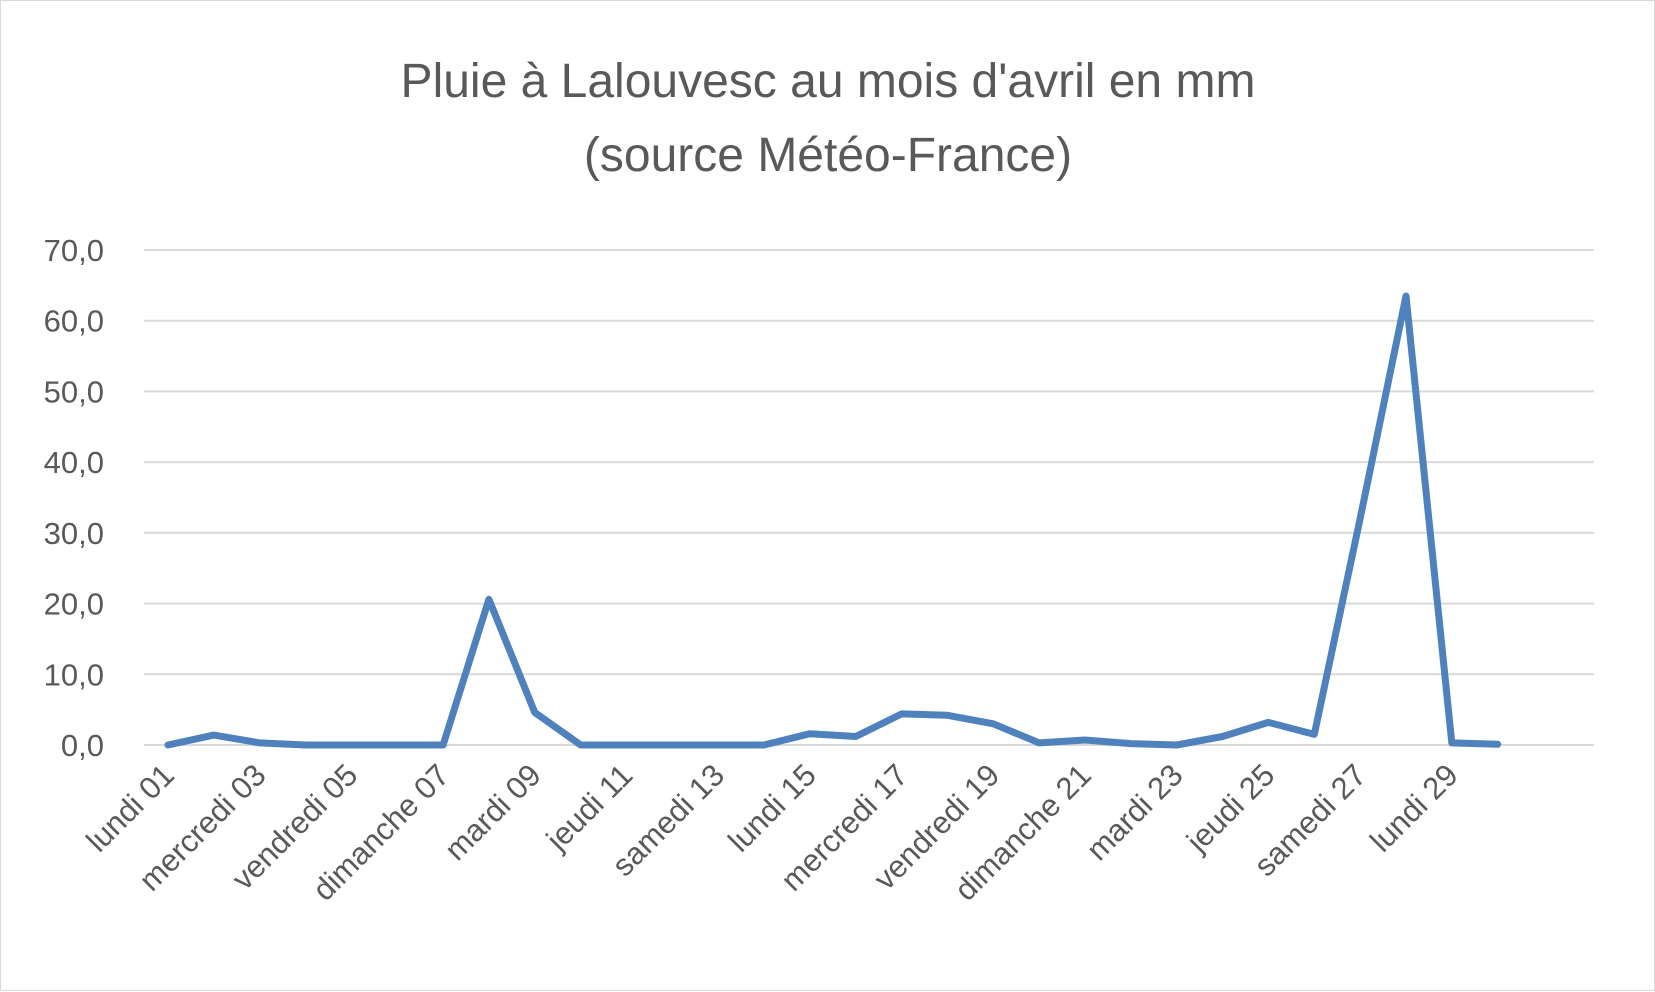 This screenshot has height=992, width=1655. What do you see at coordinates (74, 250) in the screenshot?
I see `y-tick-label: 70,0` at bounding box center [74, 250].